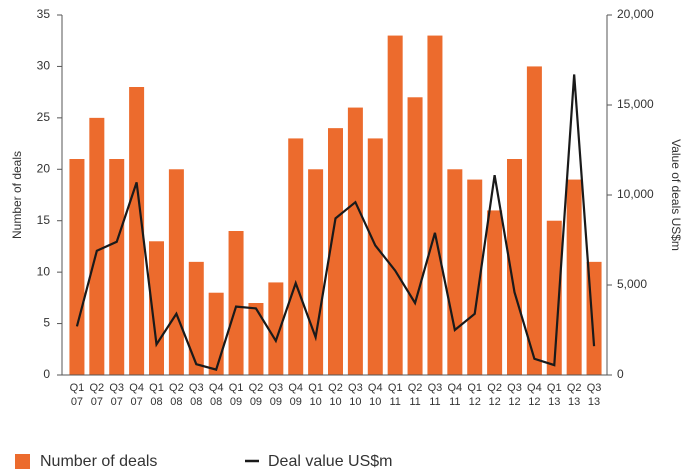 This screenshot has width=685, height=475. I want to click on y-tick-label: 30, so click(44, 66).